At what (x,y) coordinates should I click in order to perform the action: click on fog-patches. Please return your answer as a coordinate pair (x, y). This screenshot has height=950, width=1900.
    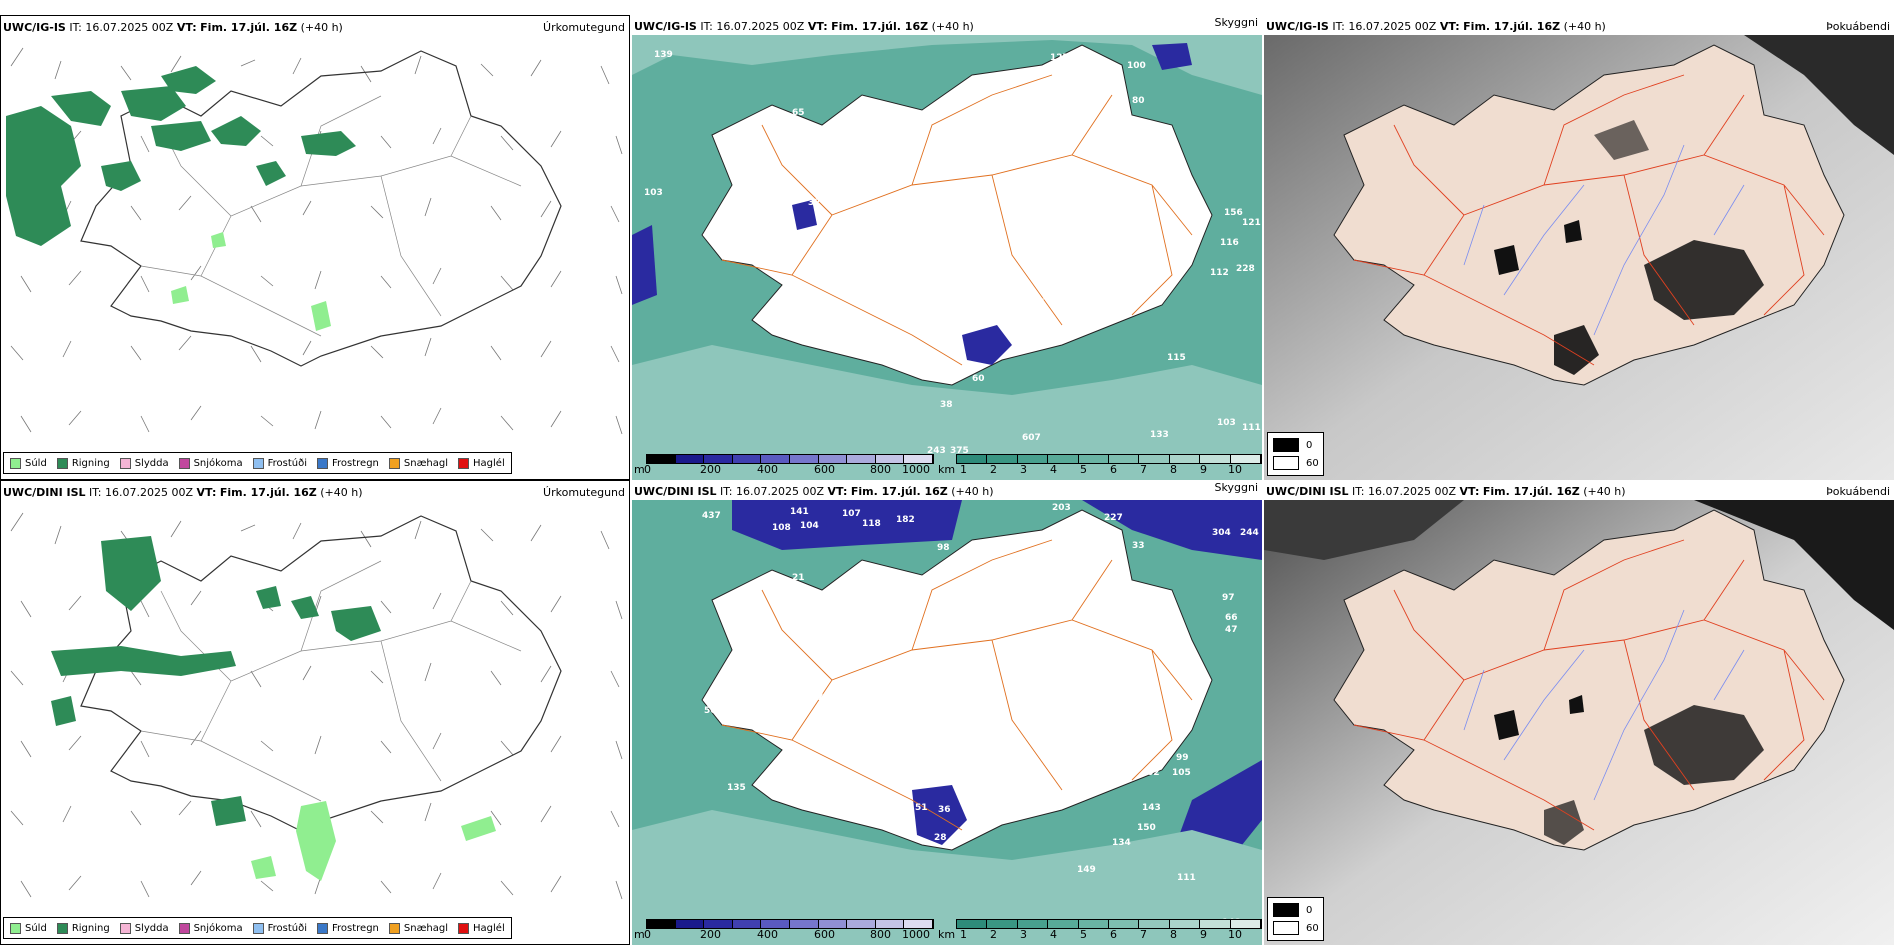
    Looking at the image, I should click on (1629, 770).